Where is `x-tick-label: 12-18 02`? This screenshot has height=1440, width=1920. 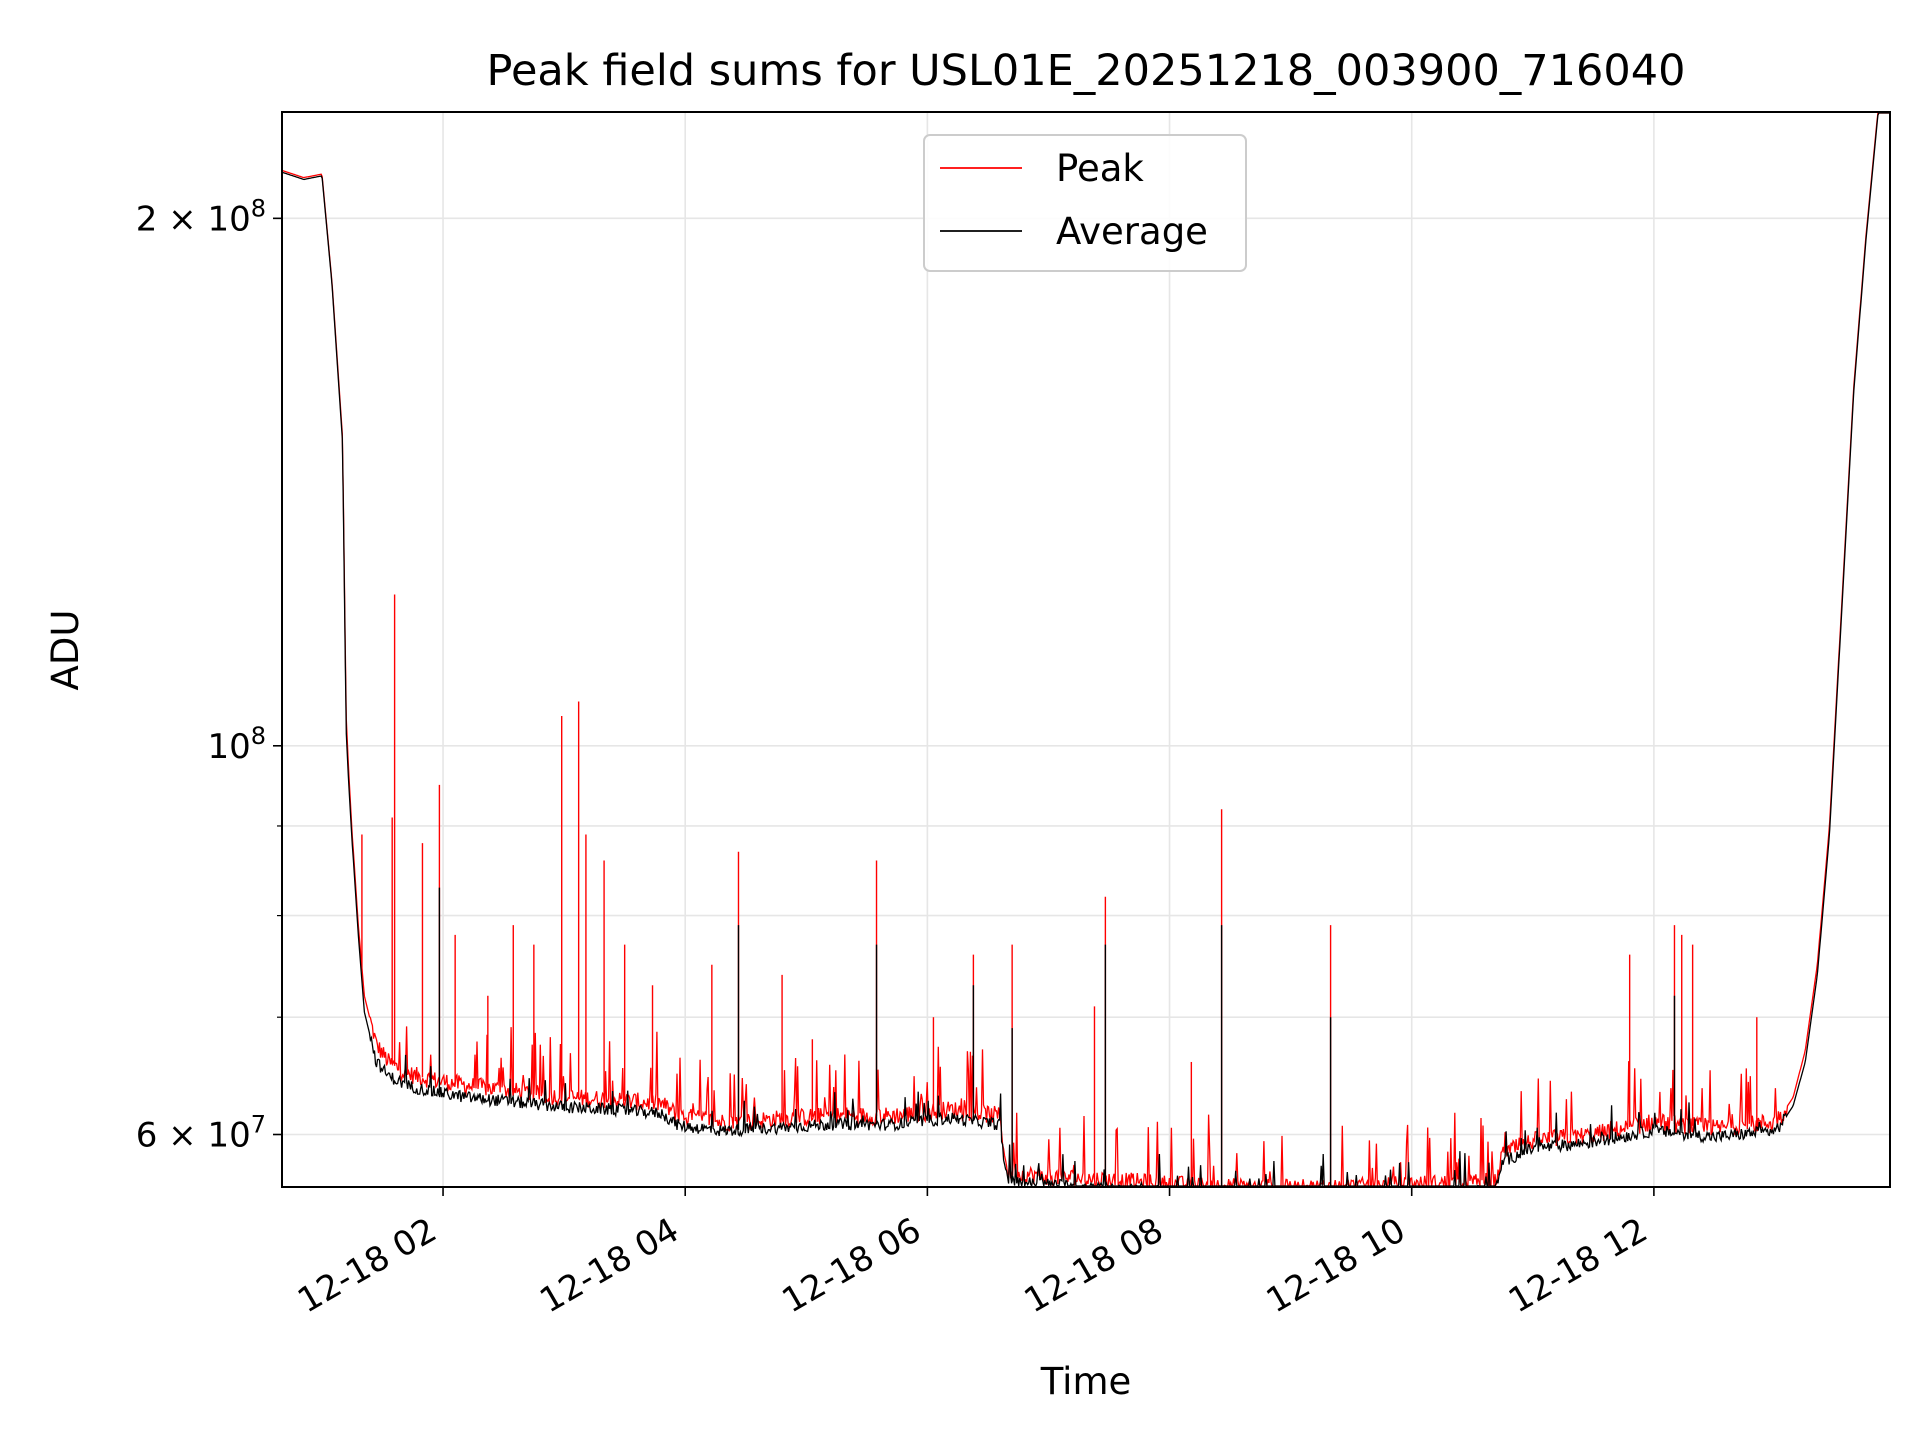
x-tick-label: 12-18 02 is located at coordinates (367, 1265).